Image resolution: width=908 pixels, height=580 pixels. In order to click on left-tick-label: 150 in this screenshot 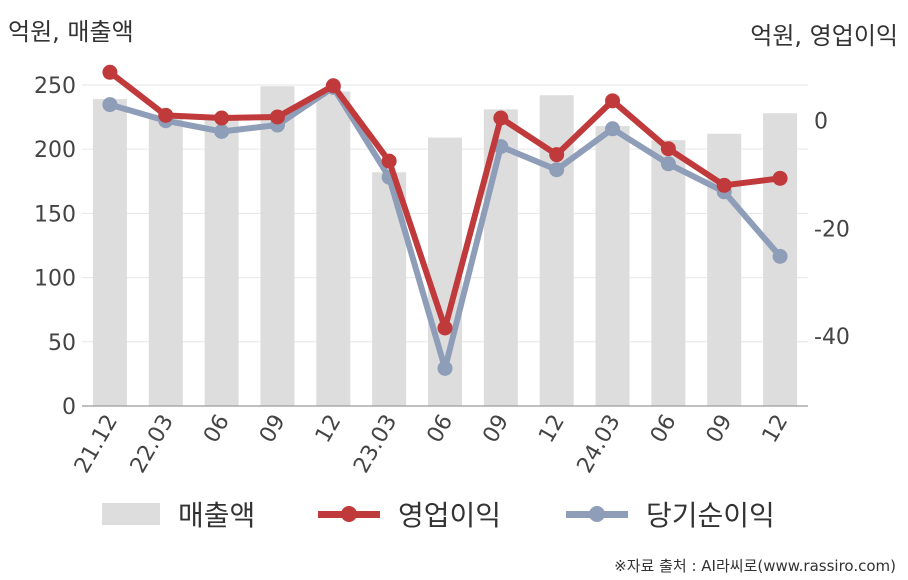, I will do `click(55, 214)`.